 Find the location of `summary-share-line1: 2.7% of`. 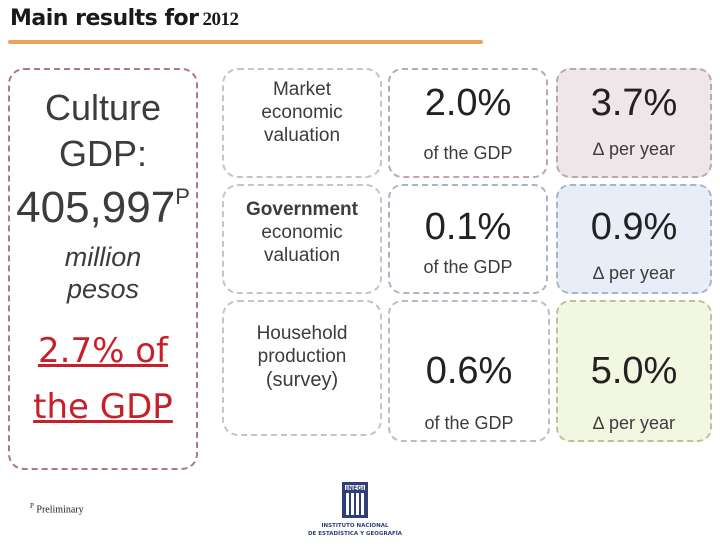

summary-share-line1: 2.7% of is located at coordinates (103, 351).